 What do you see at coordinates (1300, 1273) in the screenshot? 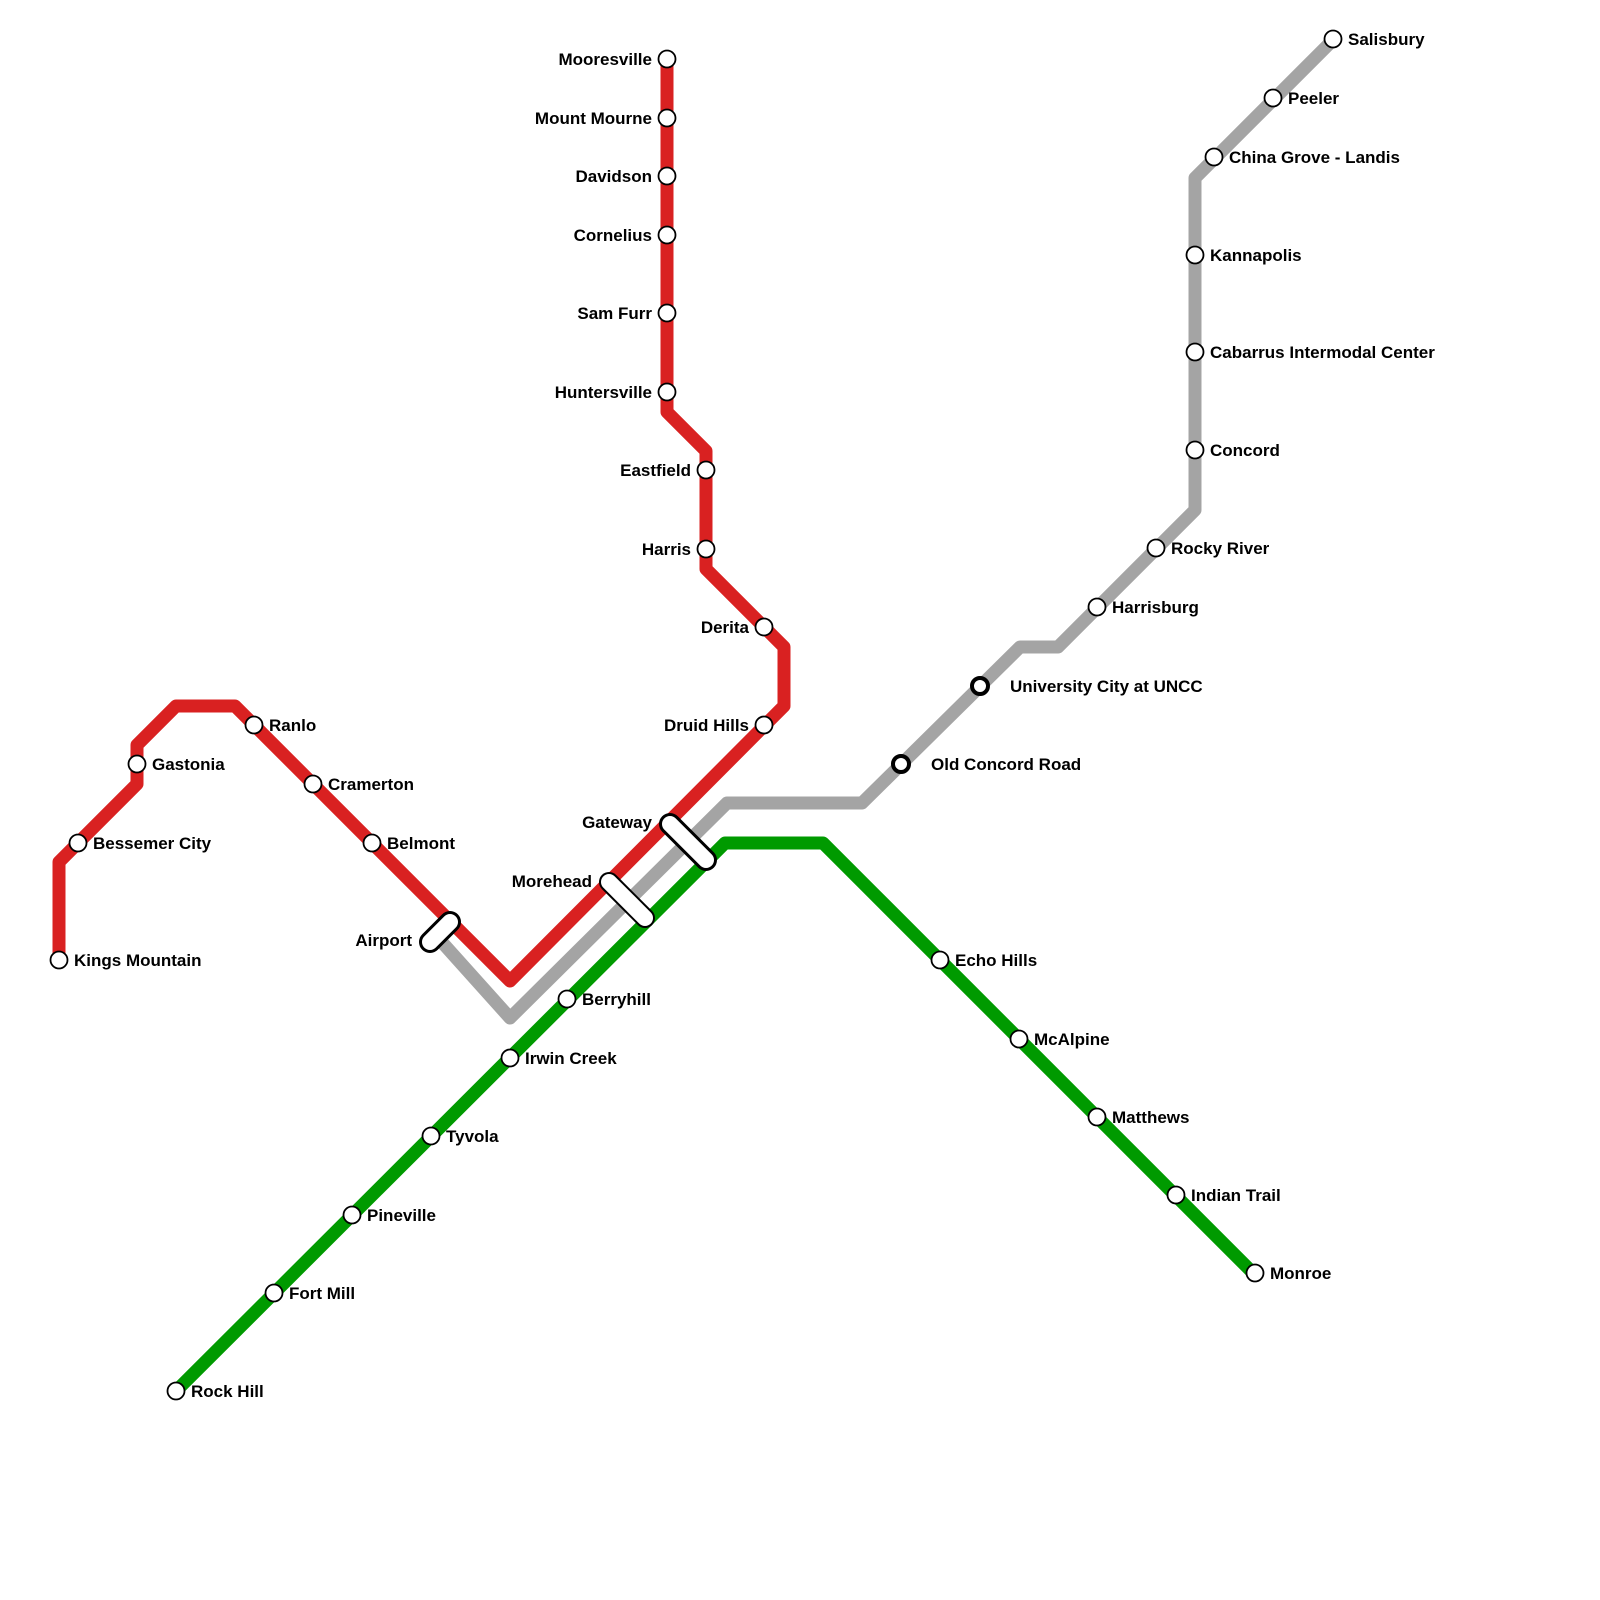
I see `station-label-monroe: Monroe` at bounding box center [1300, 1273].